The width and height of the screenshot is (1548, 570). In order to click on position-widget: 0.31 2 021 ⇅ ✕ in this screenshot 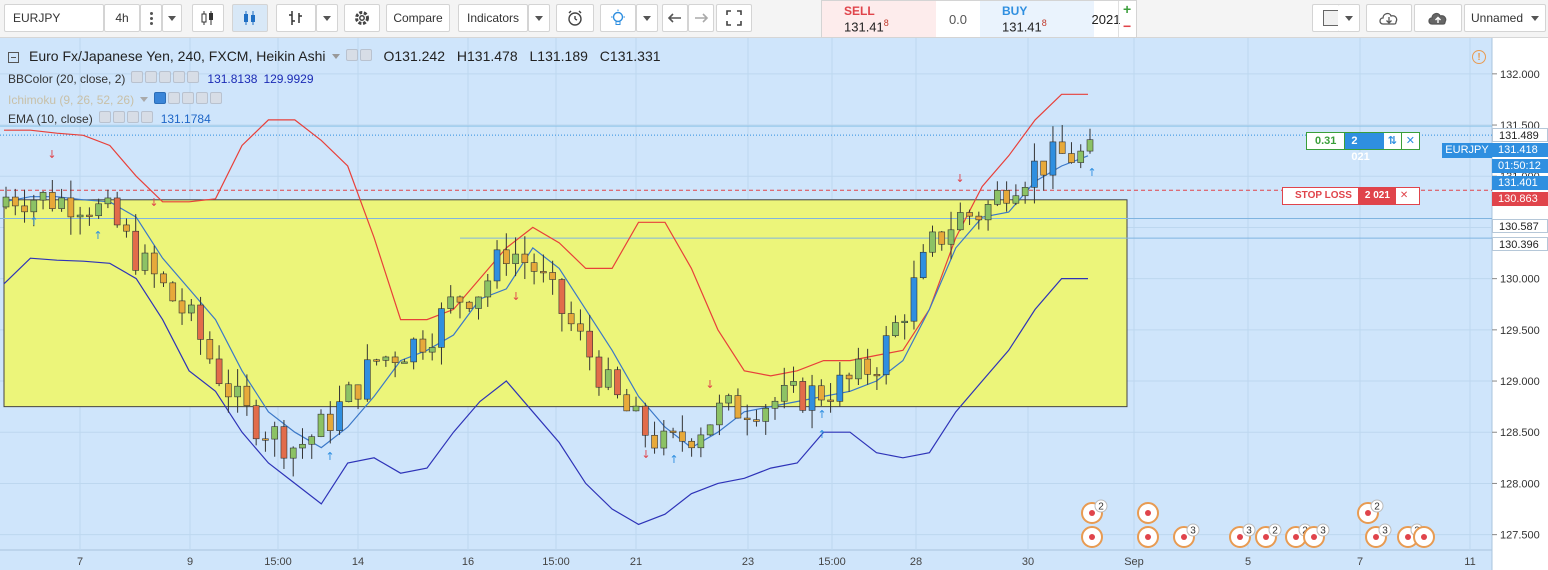, I will do `click(1363, 147)`.